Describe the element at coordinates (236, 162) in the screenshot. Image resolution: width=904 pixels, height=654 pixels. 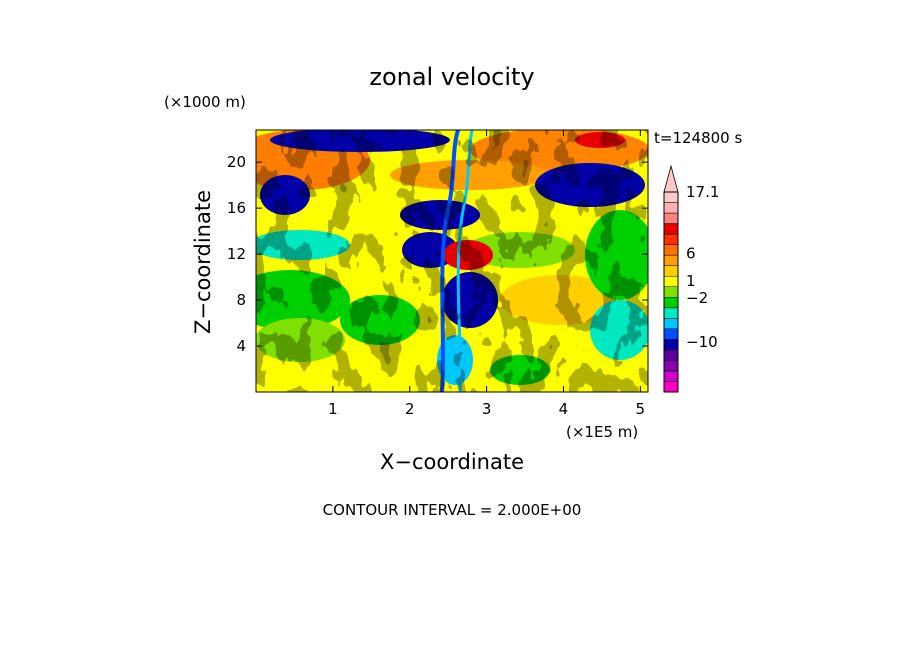
I see `y-tick-label: 20` at that location.